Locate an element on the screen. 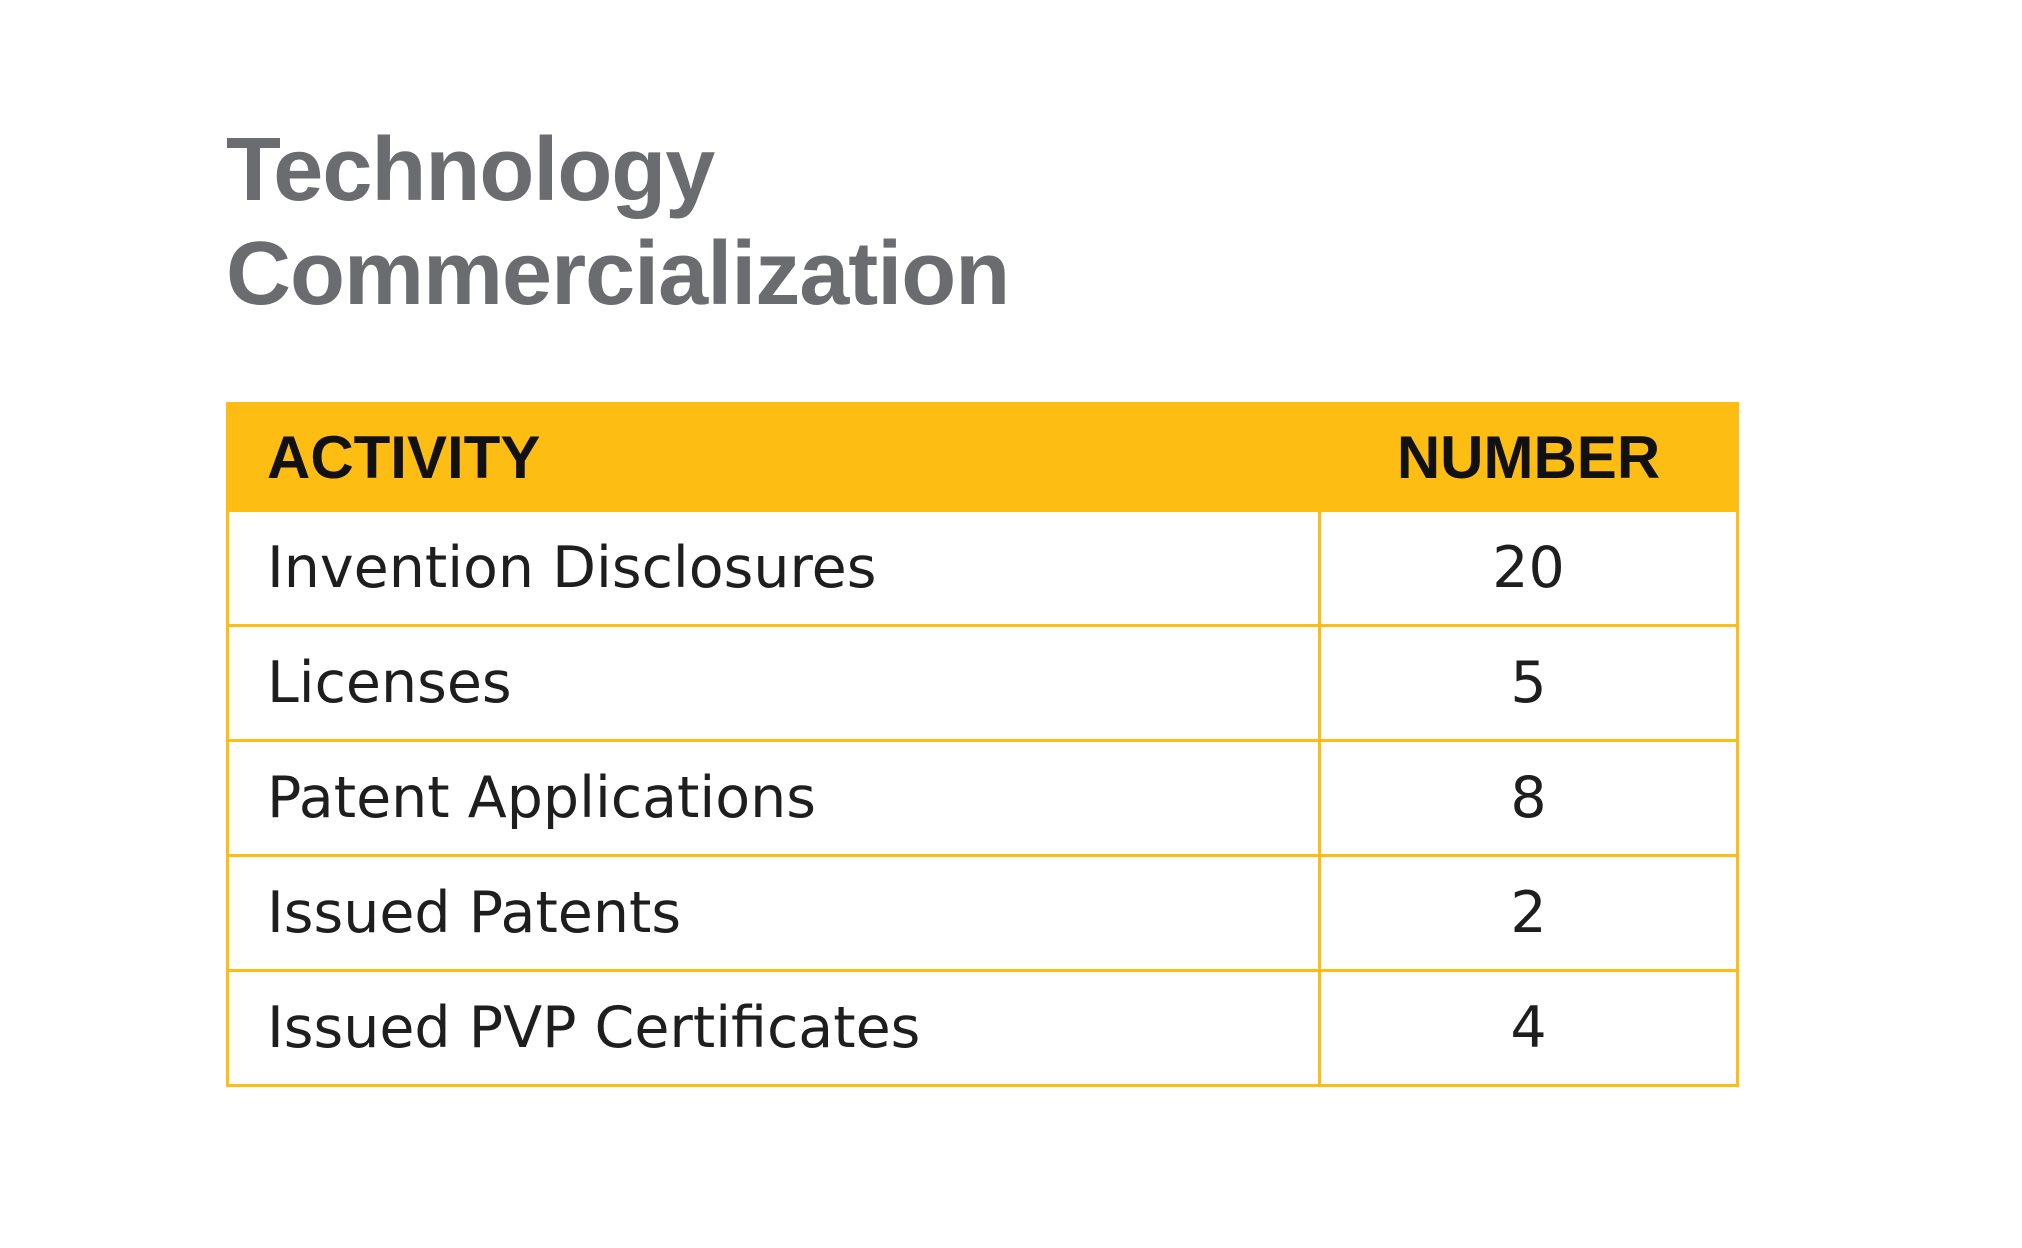 Image resolution: width=2022 pixels, height=1248 pixels. table-row: Issued Patents 2 is located at coordinates (982, 913).